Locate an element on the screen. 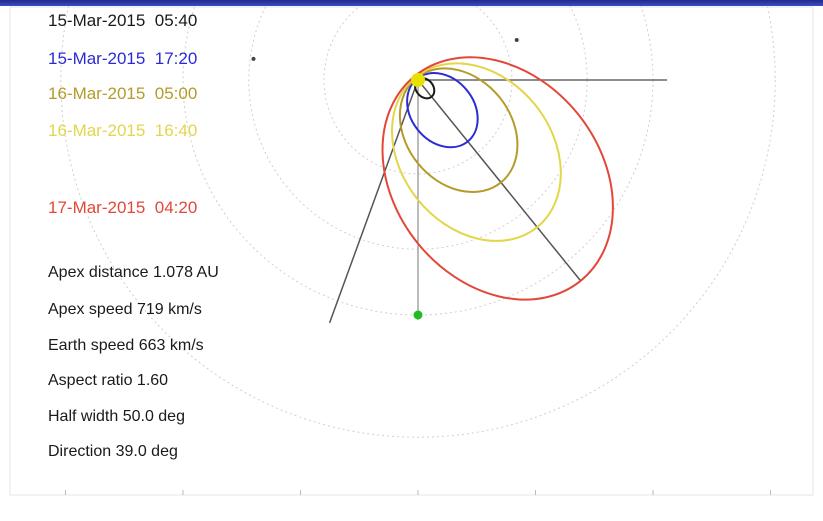  param-half-width: Half width 50.0 deg is located at coordinates (116, 416).